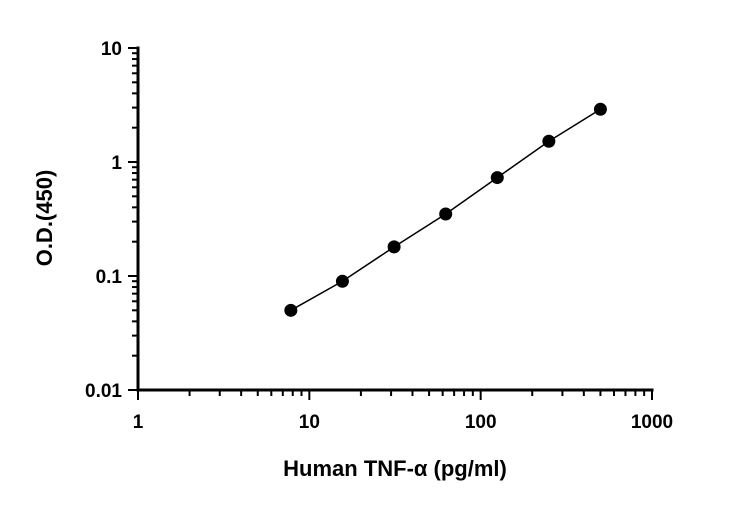 Image resolution: width=732 pixels, height=507 pixels. Describe the element at coordinates (138, 422) in the screenshot. I see `x-tick-label: 1` at that location.